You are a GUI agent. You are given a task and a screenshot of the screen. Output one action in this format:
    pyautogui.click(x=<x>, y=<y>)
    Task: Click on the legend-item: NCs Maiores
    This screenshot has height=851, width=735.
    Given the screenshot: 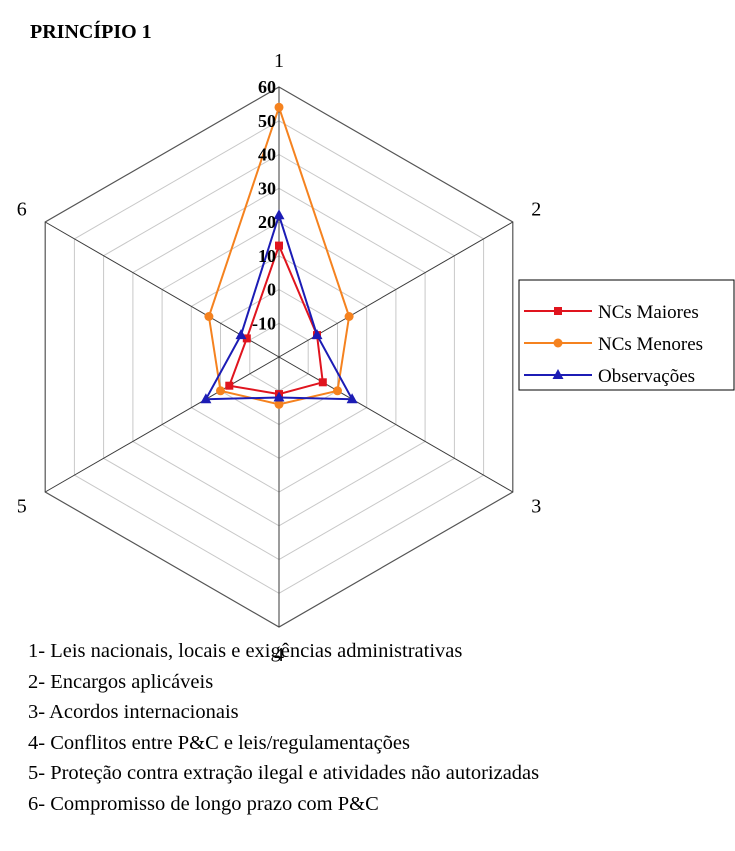 What is the action you would take?
    pyautogui.click(x=611, y=312)
    